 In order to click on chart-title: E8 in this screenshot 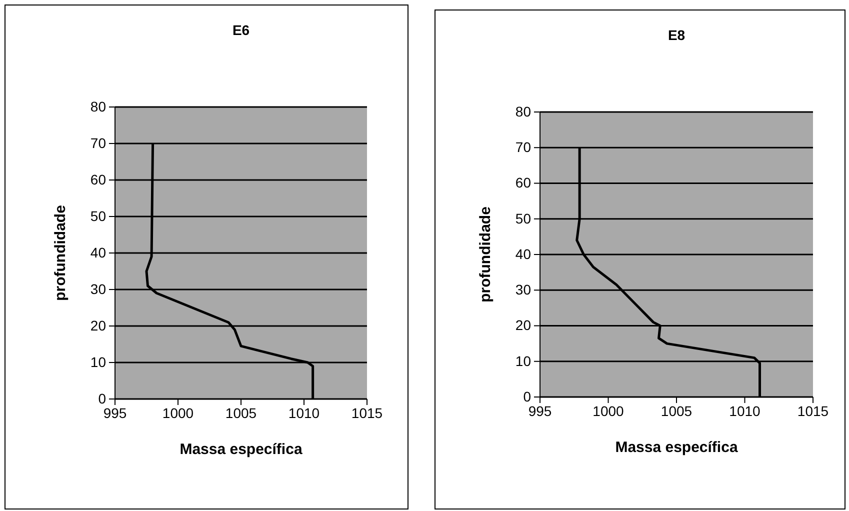, I will do `click(677, 35)`.